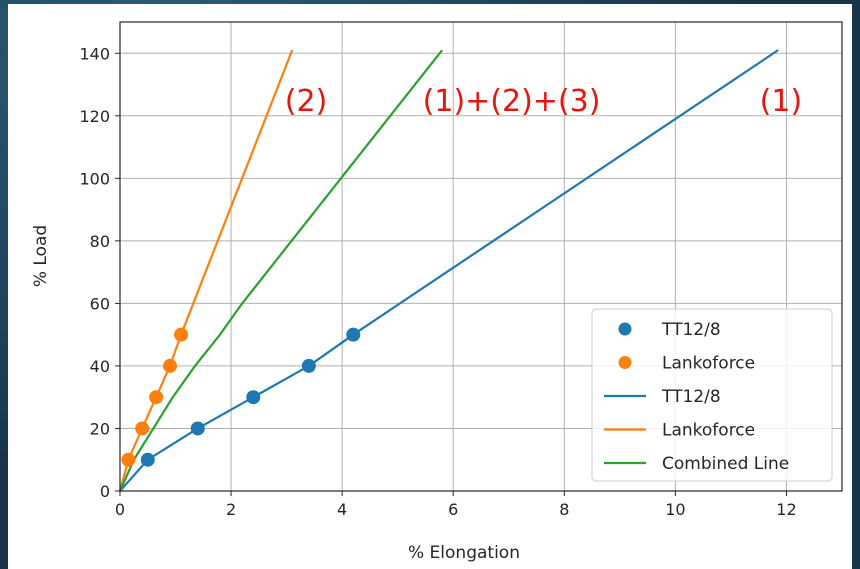 The height and width of the screenshot is (569, 860). I want to click on x-tick-label: 4, so click(342, 509).